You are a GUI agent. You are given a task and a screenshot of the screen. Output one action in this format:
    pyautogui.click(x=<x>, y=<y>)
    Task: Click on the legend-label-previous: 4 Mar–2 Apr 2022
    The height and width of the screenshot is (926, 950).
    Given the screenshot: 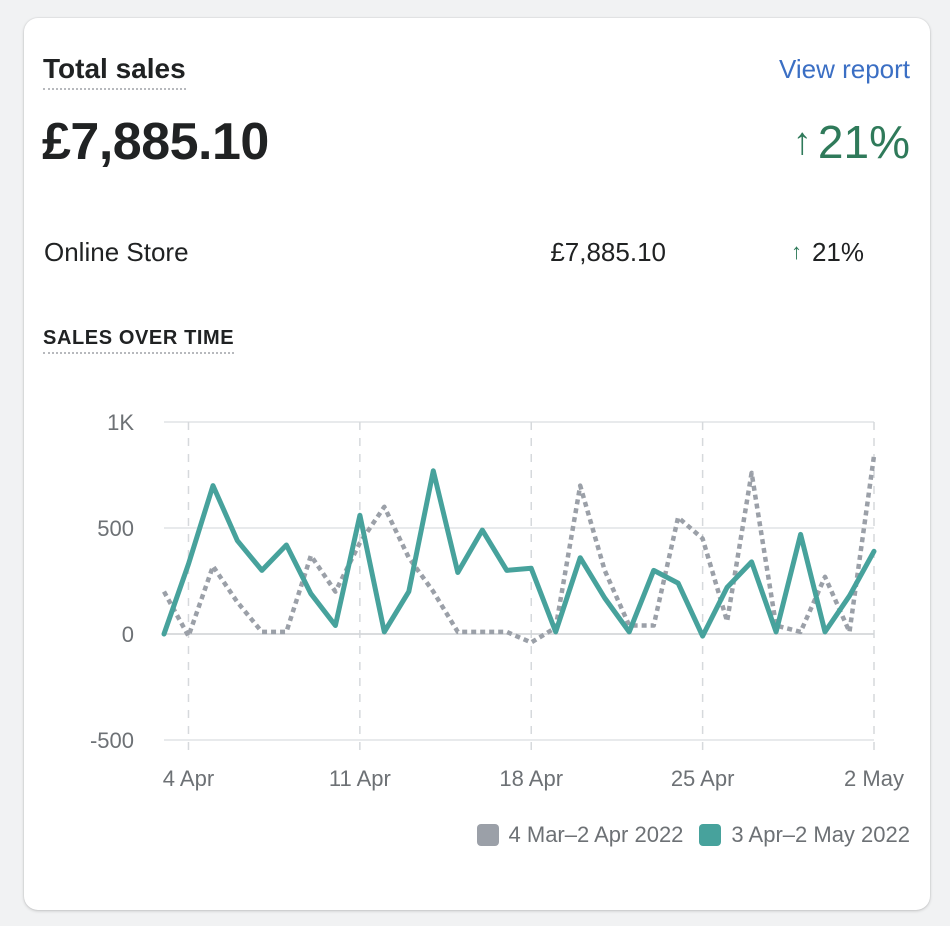 What is the action you would take?
    pyautogui.click(x=596, y=834)
    